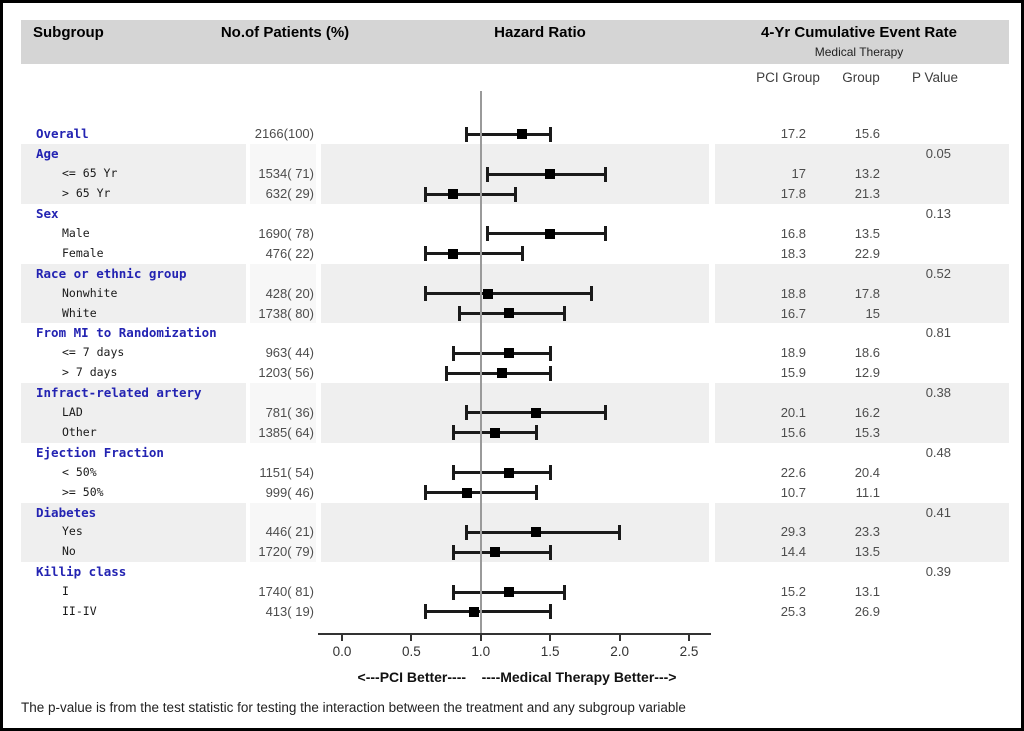 The height and width of the screenshot is (731, 1024). What do you see at coordinates (90, 292) in the screenshot?
I see `row-label: Nonwhite` at bounding box center [90, 292].